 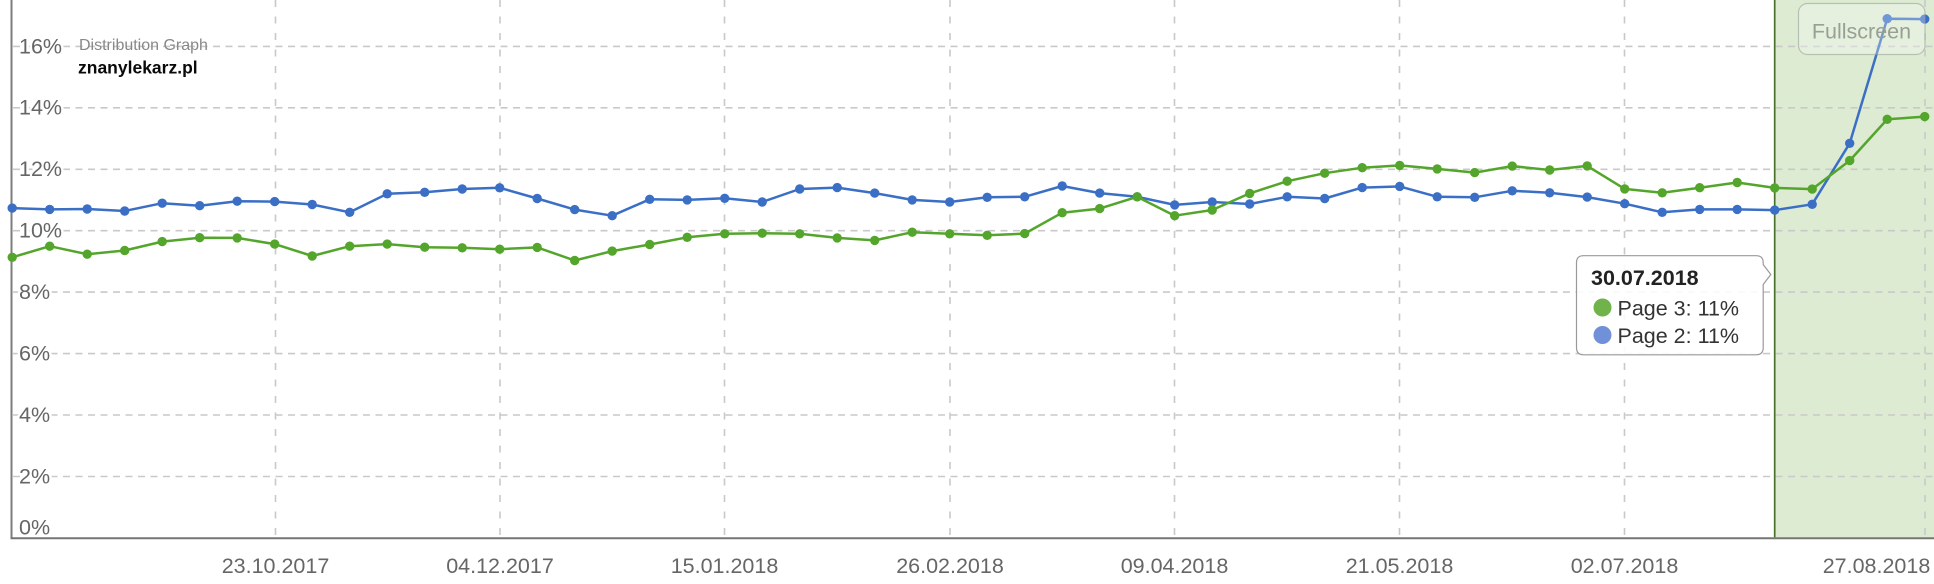 What do you see at coordinates (34, 292) in the screenshot?
I see `svg-text: 8%` at bounding box center [34, 292].